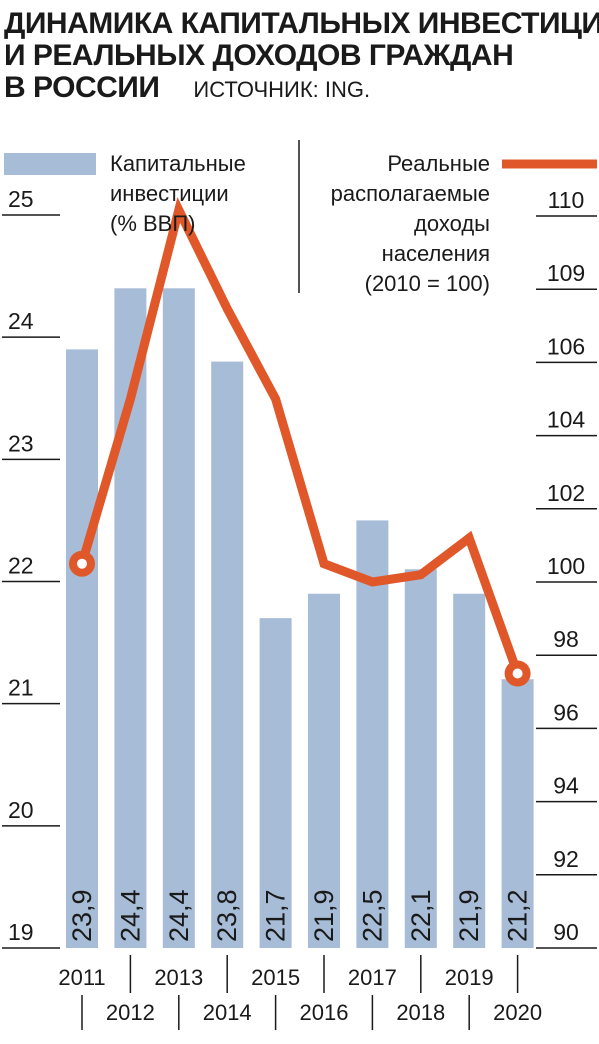 This screenshot has height=1044, width=599. Describe the element at coordinates (566, 639) in the screenshot. I see `right-tick-label: 98` at that location.